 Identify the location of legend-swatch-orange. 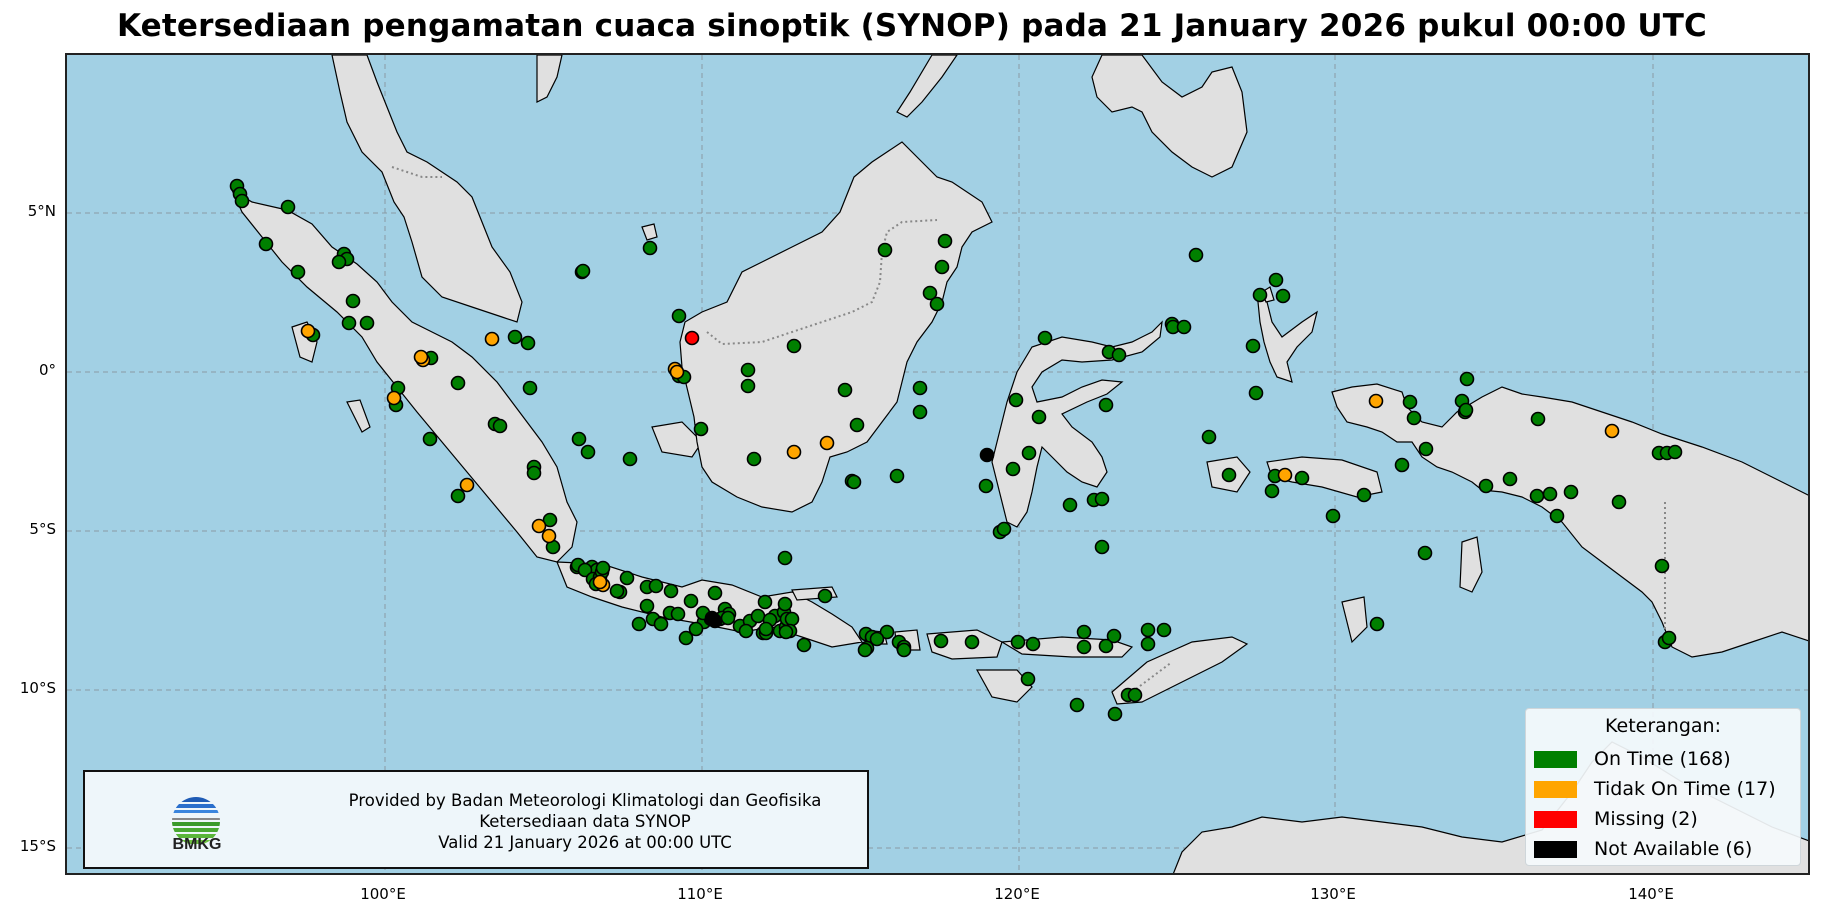
(1555, 789).